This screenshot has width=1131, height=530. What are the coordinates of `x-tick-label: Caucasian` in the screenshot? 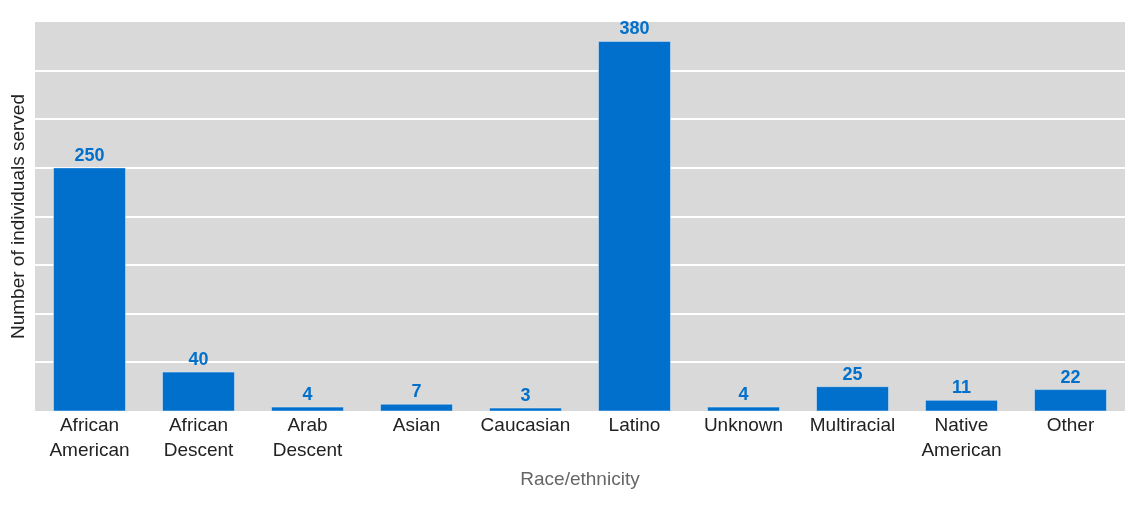 It's located at (525, 424).